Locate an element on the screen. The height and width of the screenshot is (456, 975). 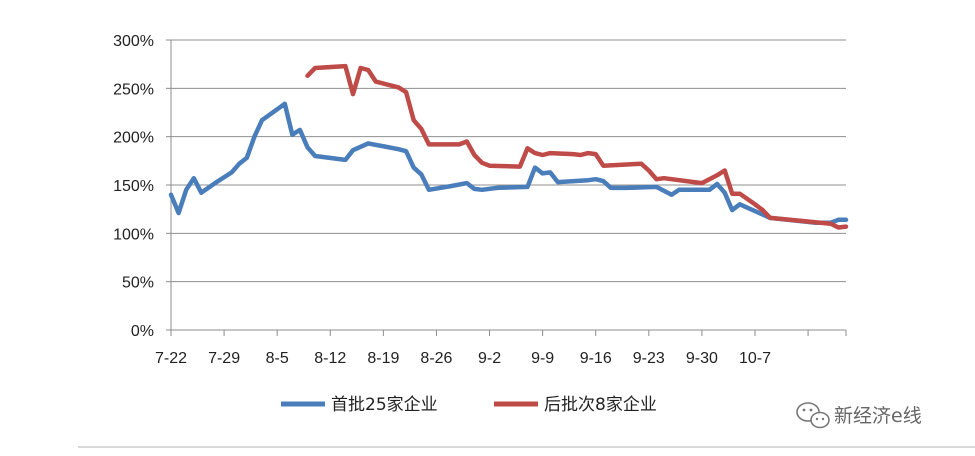
watermark: 新经济e线 is located at coordinates (859, 415).